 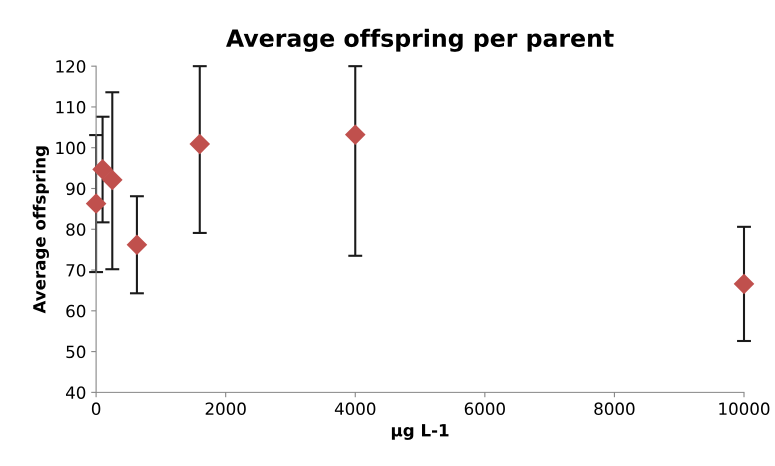 What do you see at coordinates (76, 189) in the screenshot?
I see `y-tick-label: 90` at bounding box center [76, 189].